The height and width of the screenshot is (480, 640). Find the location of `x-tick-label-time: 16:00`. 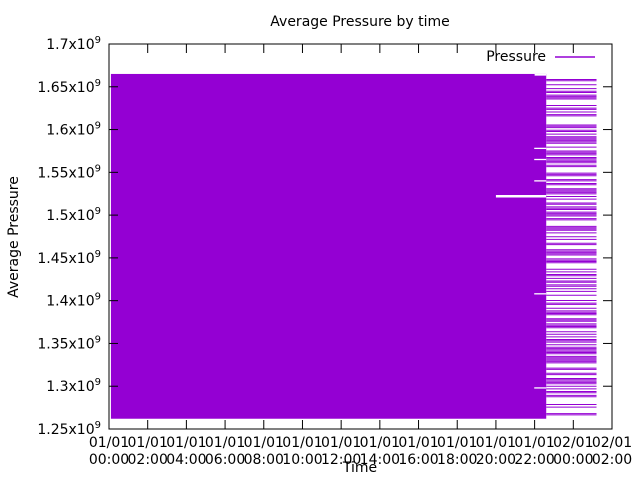

x-tick-label-time: 16:00 is located at coordinates (418, 460).